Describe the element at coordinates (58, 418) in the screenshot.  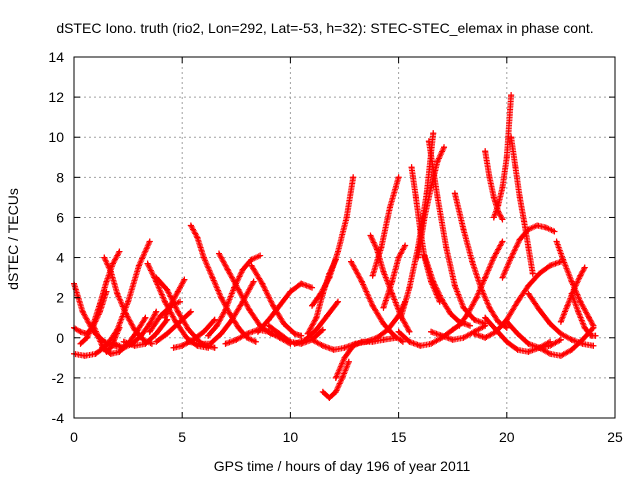
I see `y-tick-label: -4` at that location.